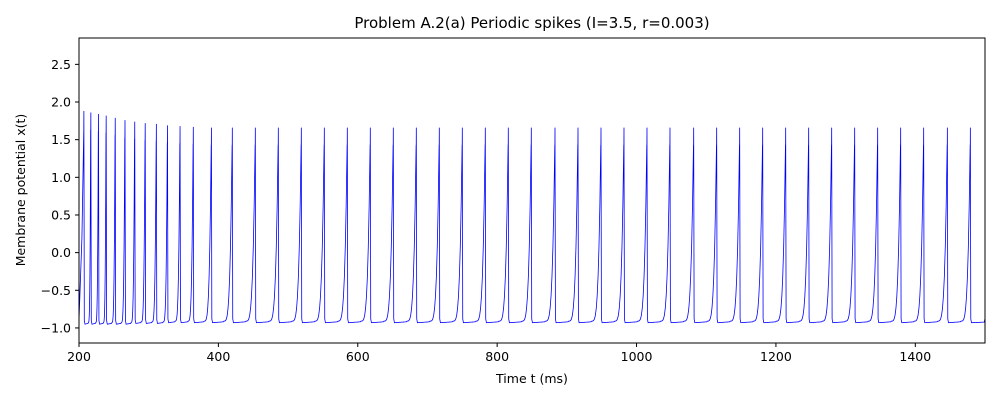 This screenshot has width=1000, height=400. What do you see at coordinates (531, 378) in the screenshot?
I see `x-axis-label: Time t (ms)` at bounding box center [531, 378].